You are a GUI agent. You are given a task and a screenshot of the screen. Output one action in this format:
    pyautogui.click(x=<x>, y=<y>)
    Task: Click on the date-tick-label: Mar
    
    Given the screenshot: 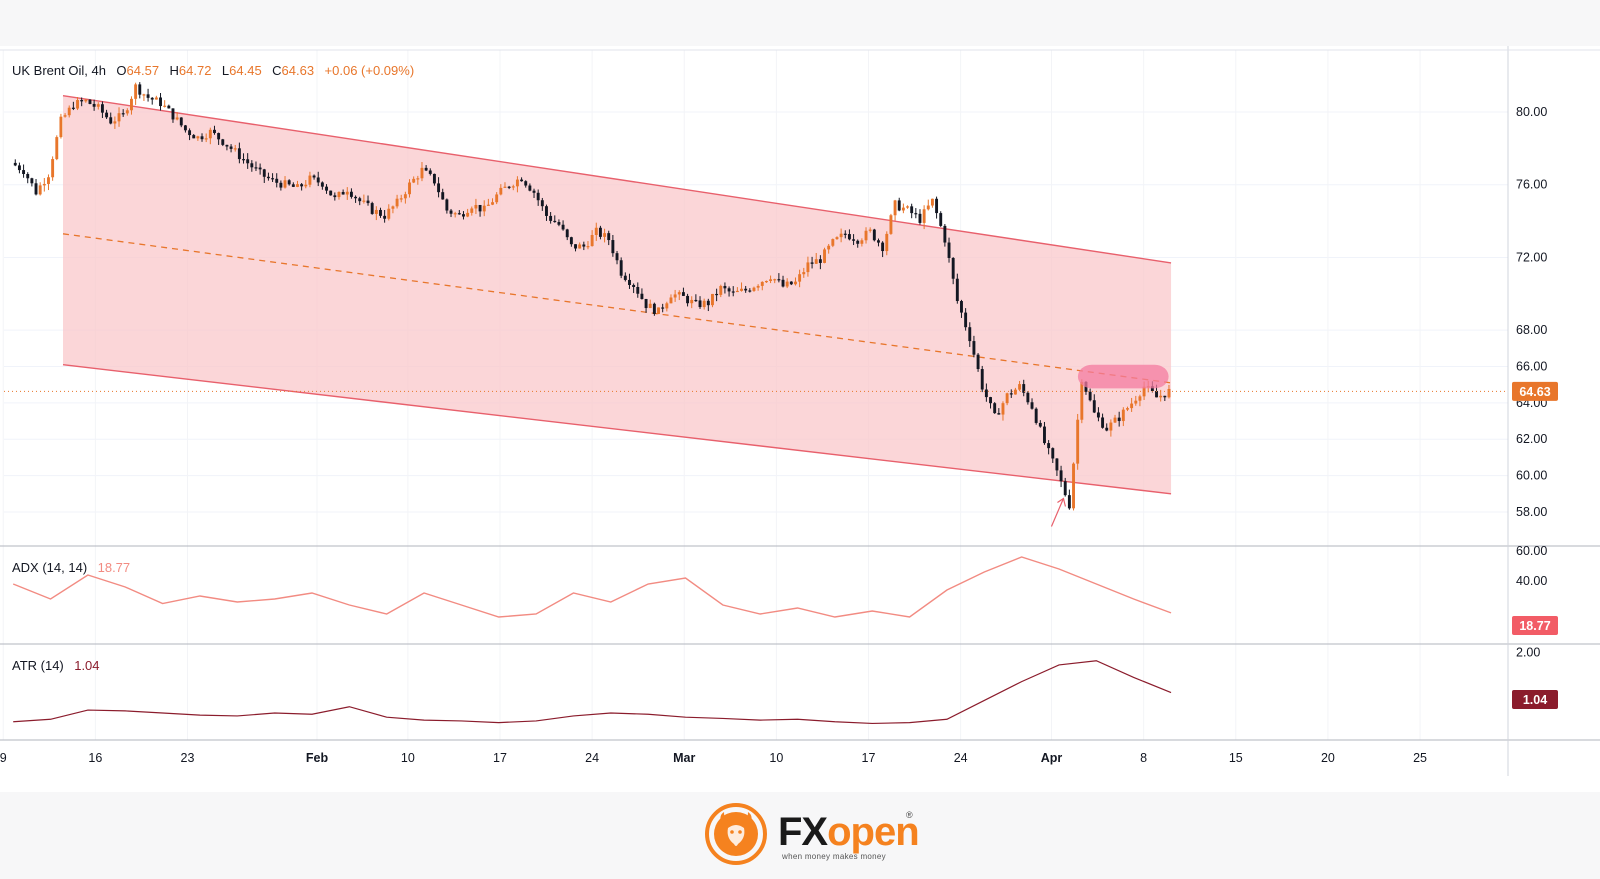 What is the action you would take?
    pyautogui.click(x=684, y=758)
    